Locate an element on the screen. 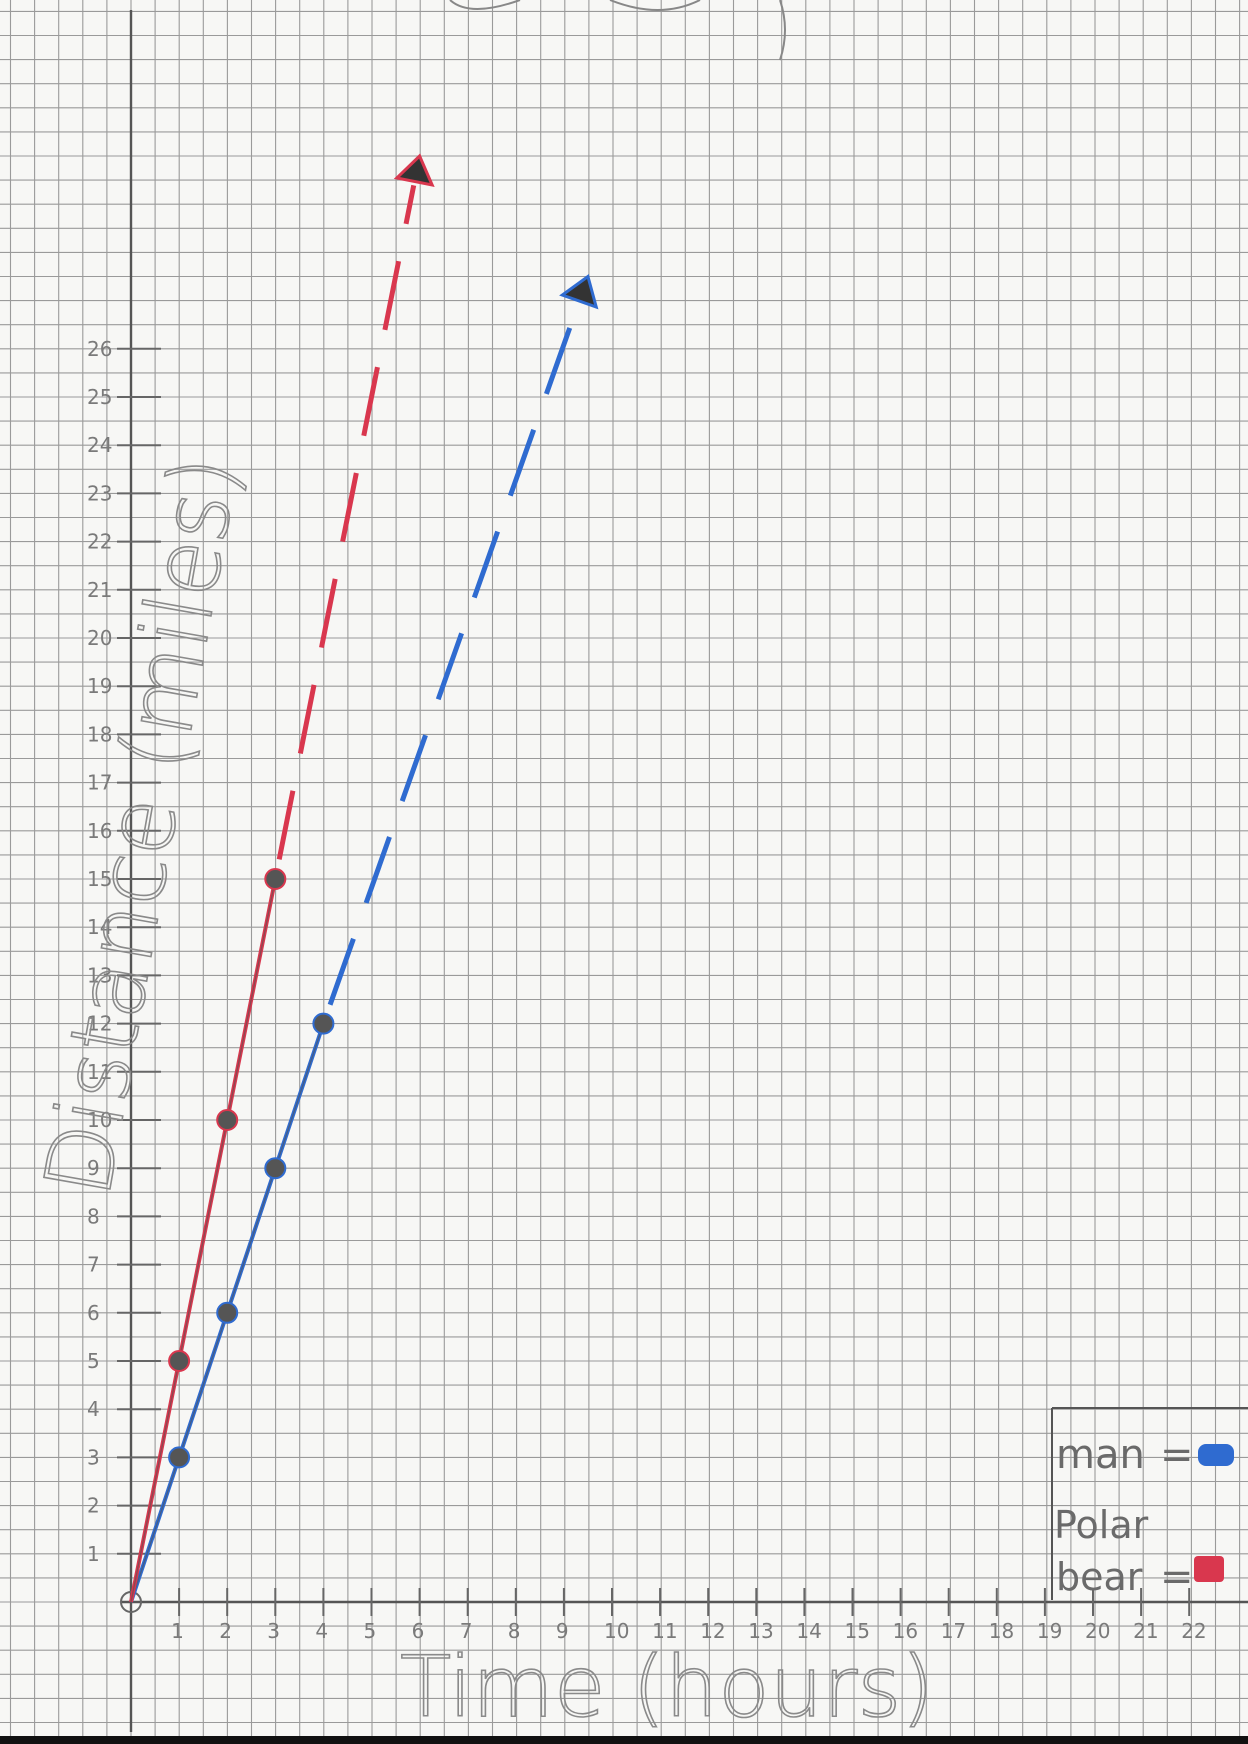 Image resolution: width=1248 pixels, height=1744 pixels. y-tick-label: 4 is located at coordinates (93, 1409).